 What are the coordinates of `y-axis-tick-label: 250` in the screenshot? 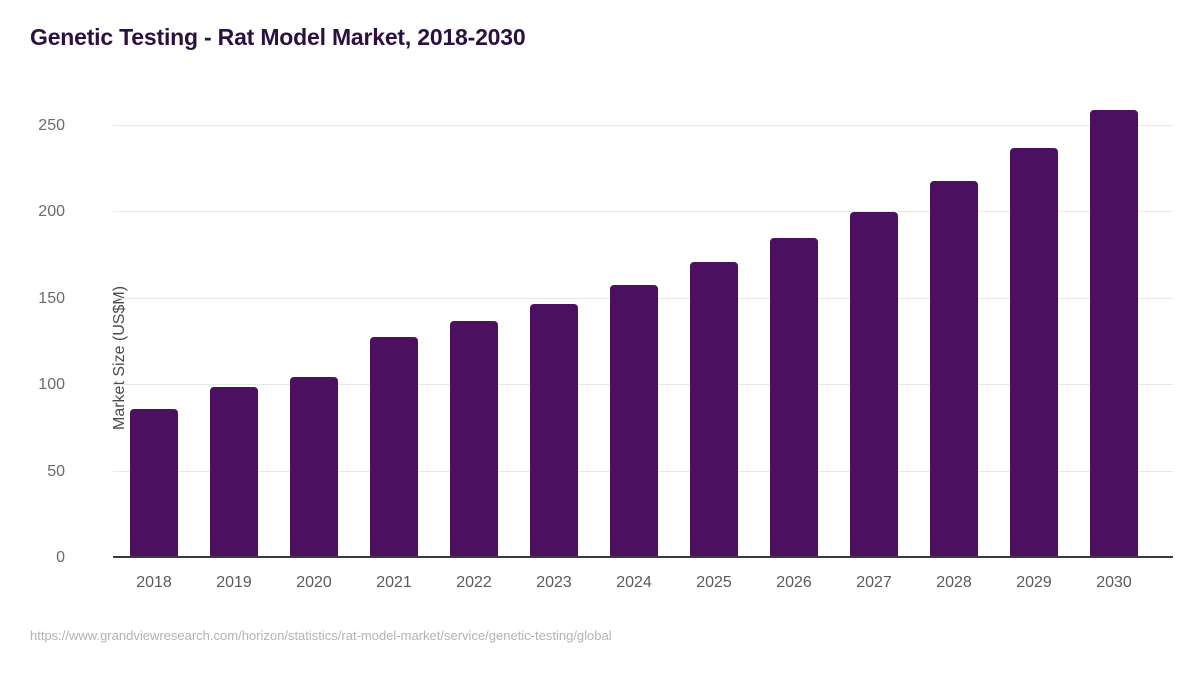 It's located at (51, 125).